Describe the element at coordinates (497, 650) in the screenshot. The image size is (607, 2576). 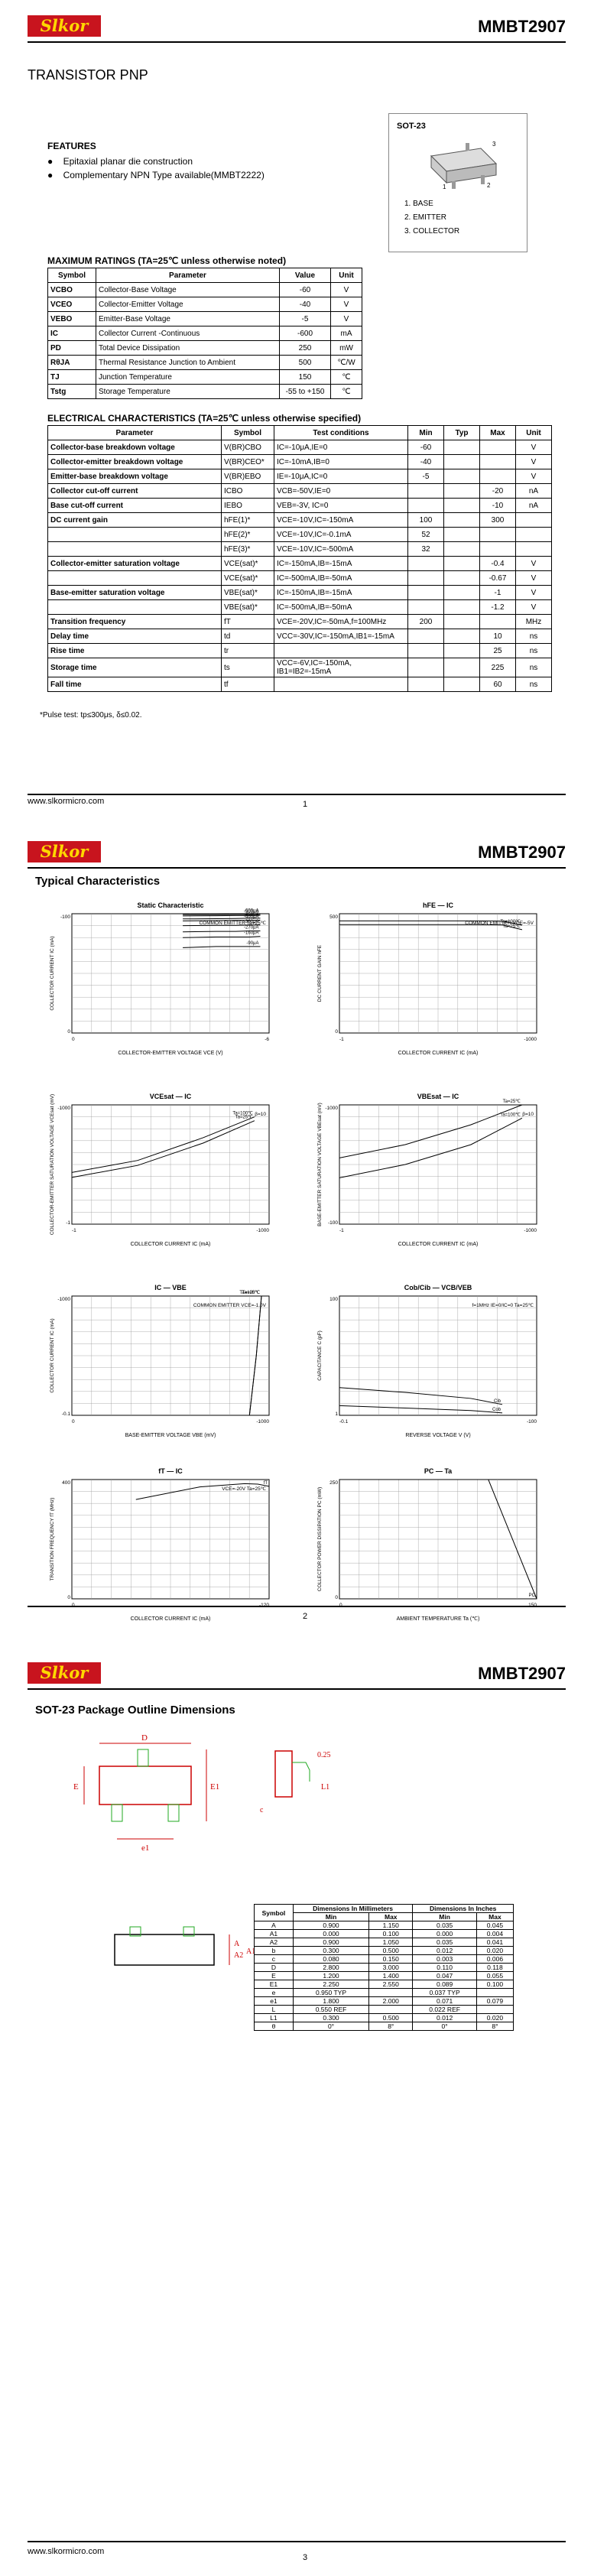
I see `max-cell: 25` at that location.